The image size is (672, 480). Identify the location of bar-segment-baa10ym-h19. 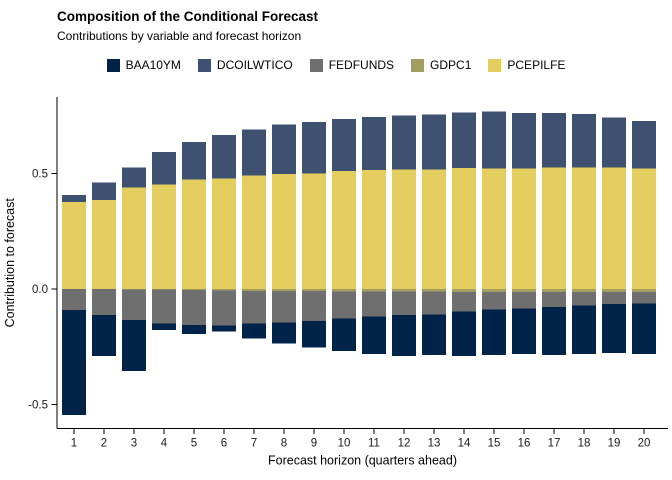
(614, 329).